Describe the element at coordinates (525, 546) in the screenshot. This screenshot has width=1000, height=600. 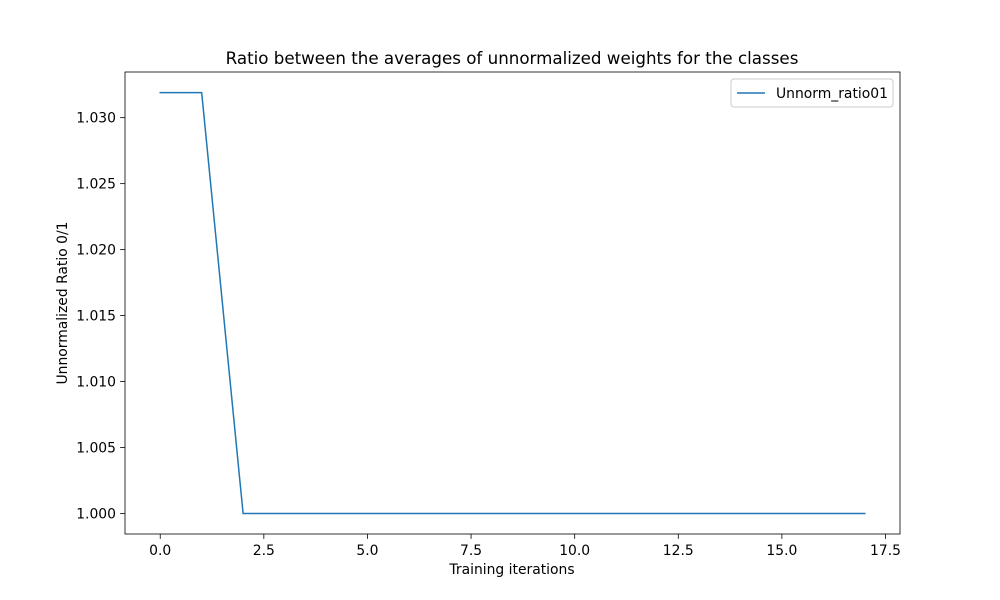
I see `x-axis-ticks: 0.0 2.5 5.0 7.5 10.0 12.5 15.0 17.5` at that location.